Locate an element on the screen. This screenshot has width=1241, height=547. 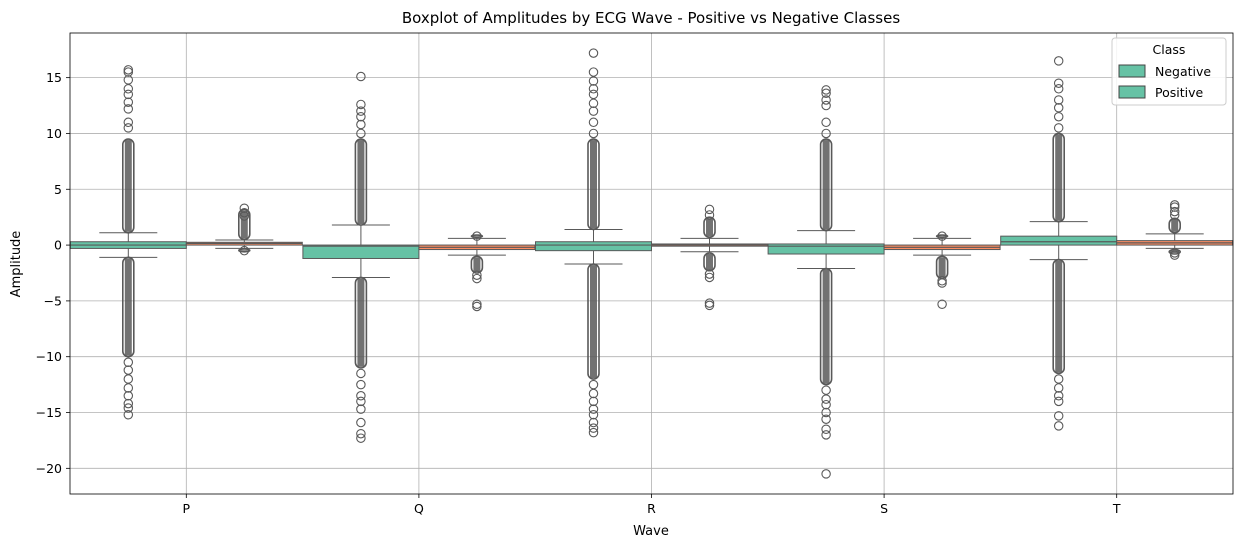
box-negative-s is located at coordinates (826, 282).